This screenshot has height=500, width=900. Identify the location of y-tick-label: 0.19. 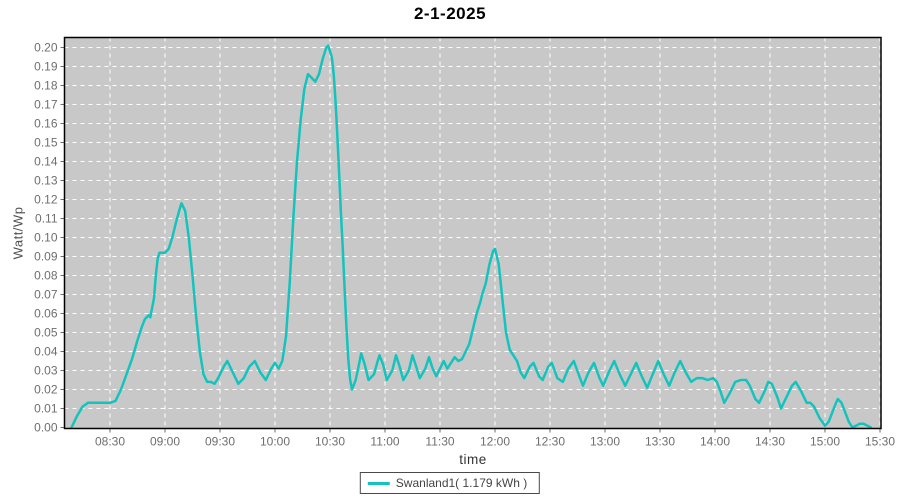
(46, 67).